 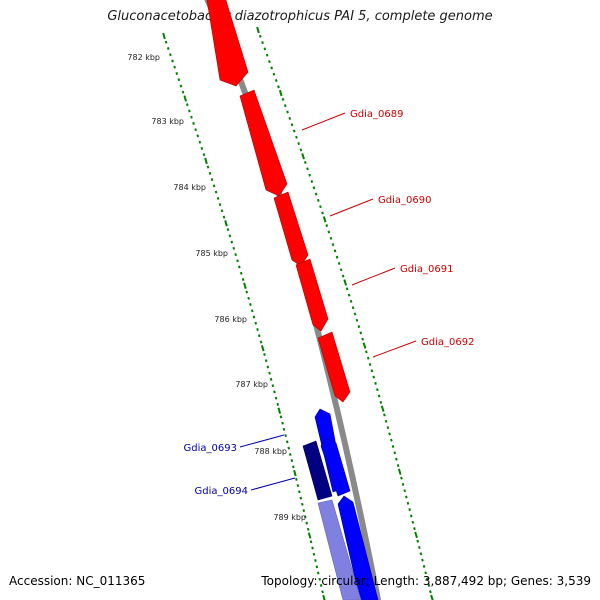 What do you see at coordinates (221, 491) in the screenshot?
I see `gene-label-gdia-0694: Gdia_0694` at bounding box center [221, 491].